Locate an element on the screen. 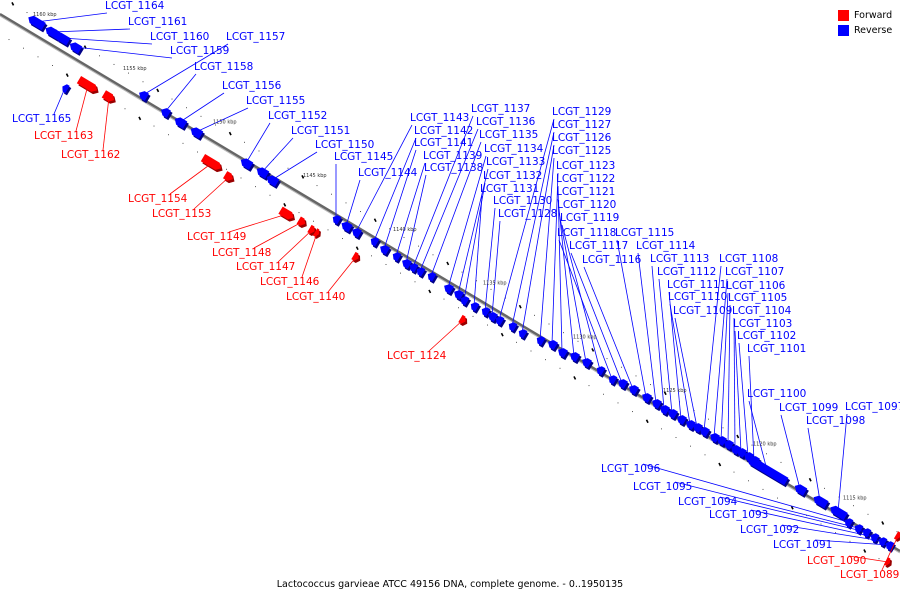 This screenshot has width=900, height=600. gene-label-lcgt-1122: LCGT_1122 is located at coordinates (585, 179).